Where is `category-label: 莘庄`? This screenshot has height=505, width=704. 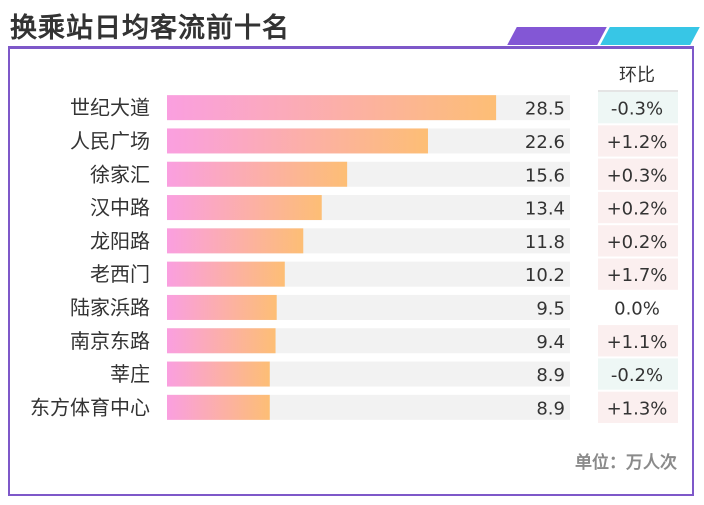
category-label: 莘庄 is located at coordinates (130, 374).